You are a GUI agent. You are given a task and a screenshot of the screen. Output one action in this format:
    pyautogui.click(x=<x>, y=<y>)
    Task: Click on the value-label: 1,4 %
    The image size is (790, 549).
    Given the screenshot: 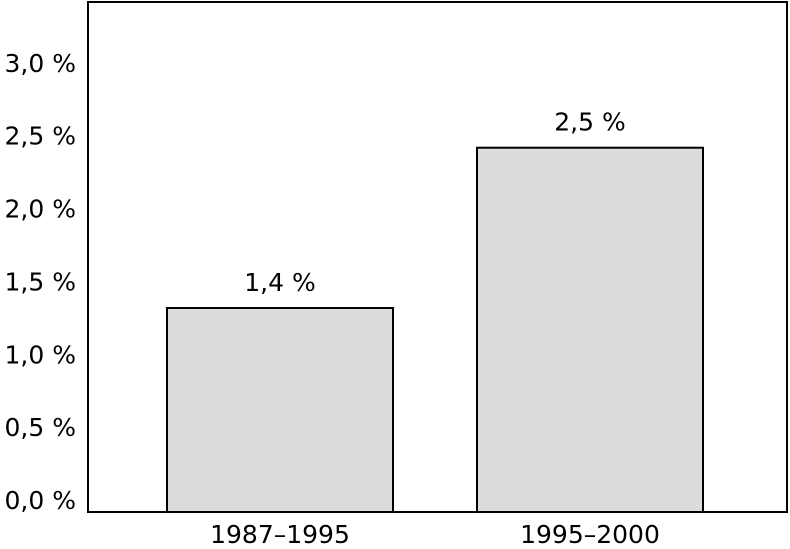 What is the action you would take?
    pyautogui.click(x=279, y=282)
    